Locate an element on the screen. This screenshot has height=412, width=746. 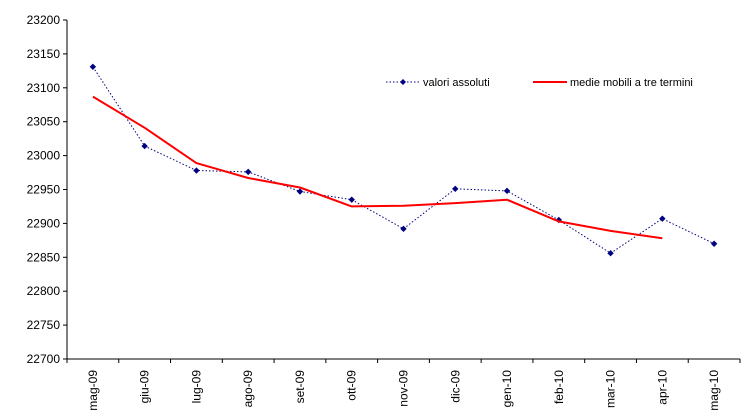
x-tick-label: mag-09 is located at coordinates (93, 390).